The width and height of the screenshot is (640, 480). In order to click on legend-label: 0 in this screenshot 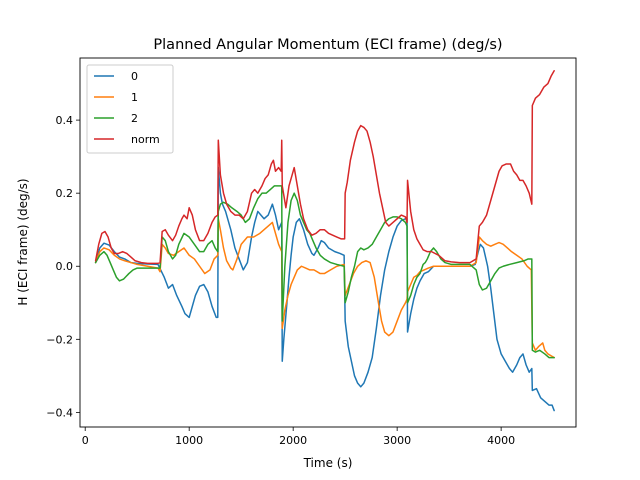, I will do `click(134, 76)`.